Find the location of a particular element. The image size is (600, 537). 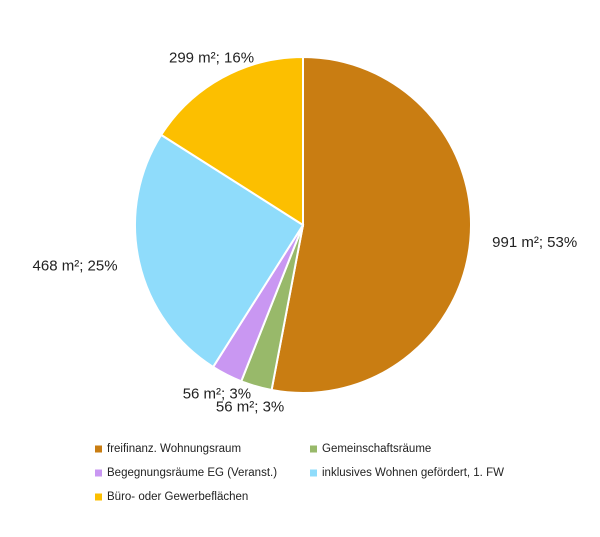

legend-label: Büro- oder Gewerbeflächen is located at coordinates (177, 497).